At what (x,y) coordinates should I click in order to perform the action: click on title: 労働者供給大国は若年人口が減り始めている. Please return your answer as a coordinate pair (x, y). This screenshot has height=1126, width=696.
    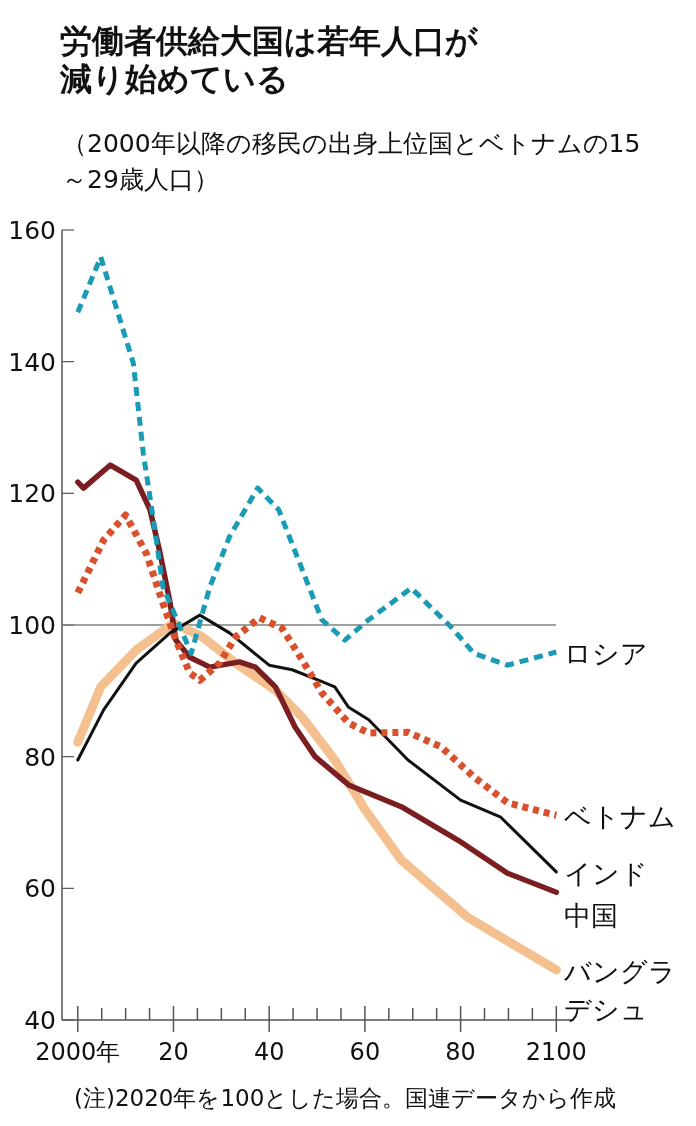
    Looking at the image, I should click on (269, 60).